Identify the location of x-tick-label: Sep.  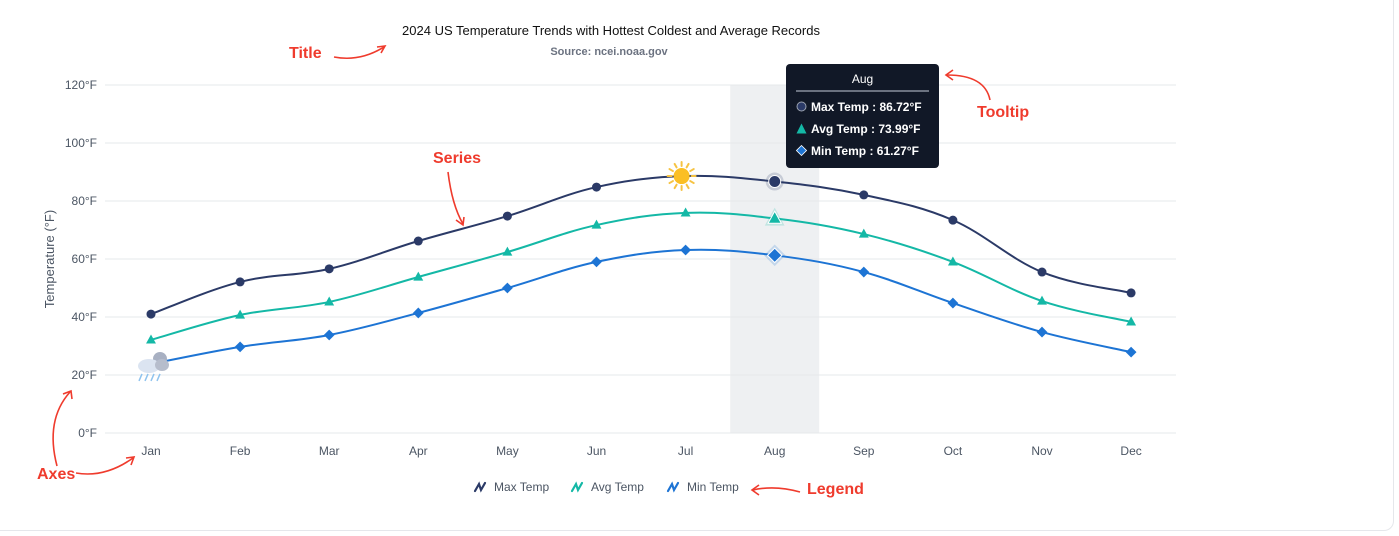
(864, 451).